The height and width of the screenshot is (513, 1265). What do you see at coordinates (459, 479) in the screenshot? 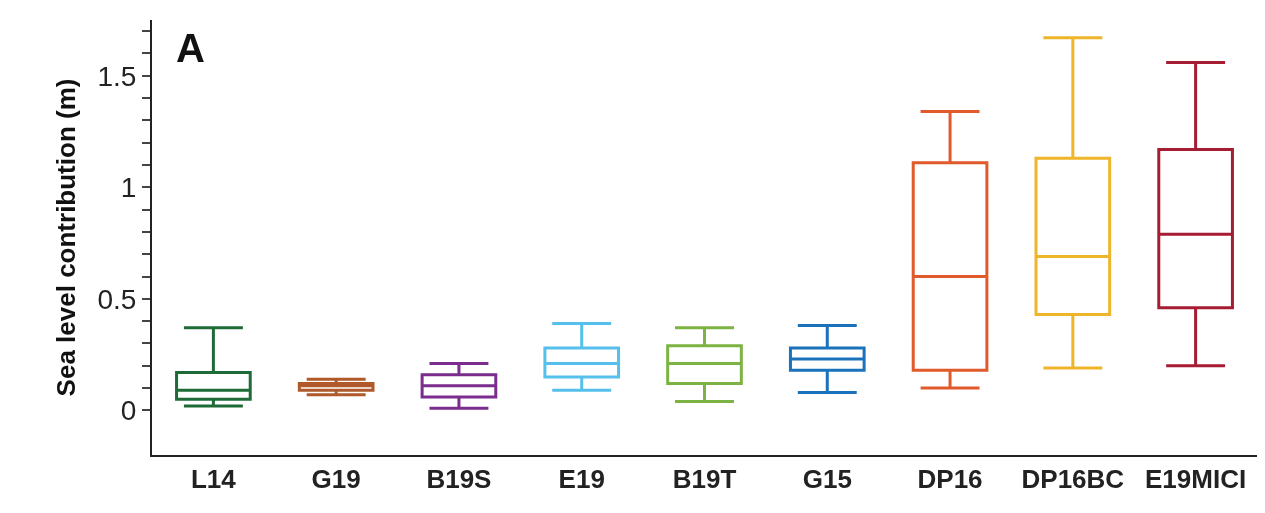
I see `x-tick-label: B19S` at bounding box center [459, 479].